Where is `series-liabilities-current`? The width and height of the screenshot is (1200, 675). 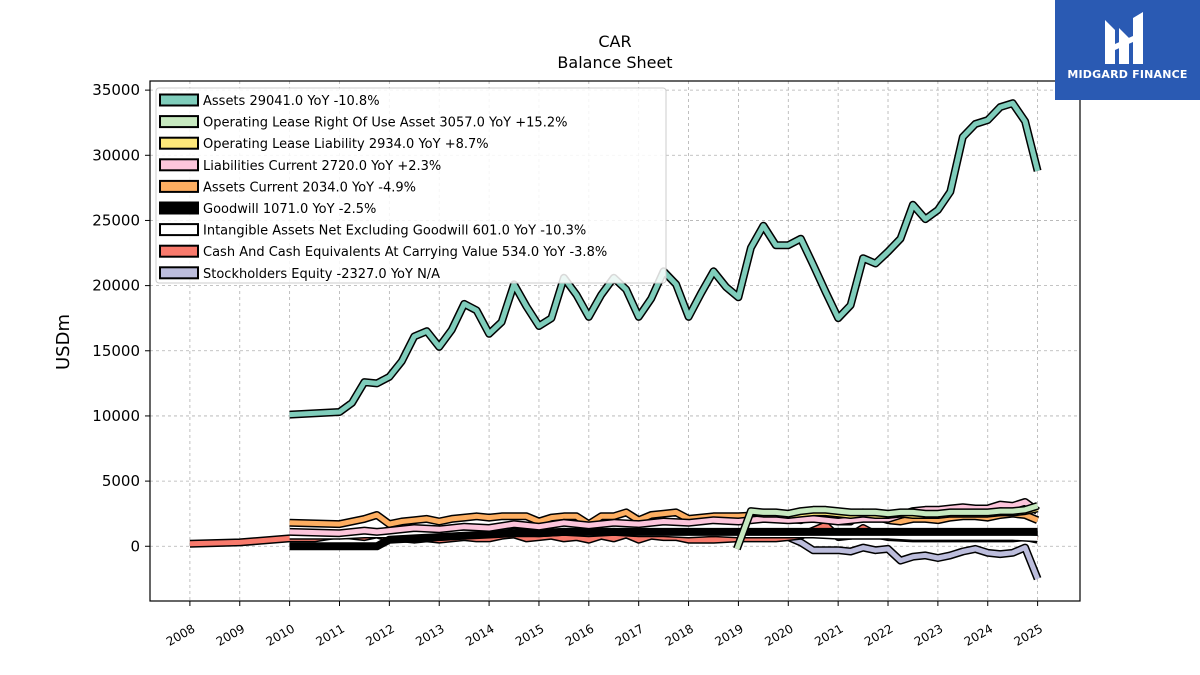
series-liabilities-current is located at coordinates (664, 518).